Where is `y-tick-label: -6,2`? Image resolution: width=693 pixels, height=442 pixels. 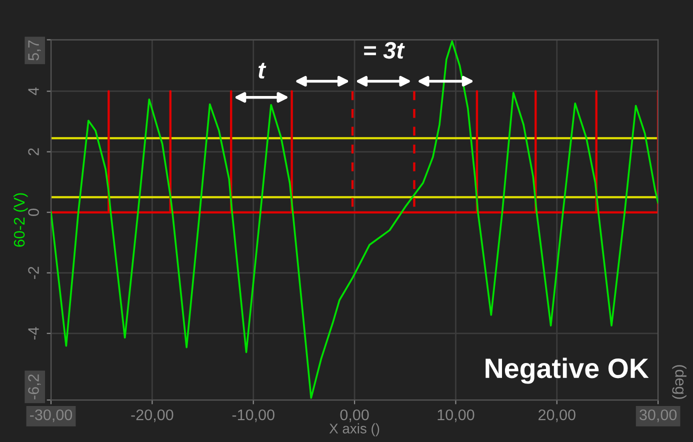
y-tick-label: -6,2 is located at coordinates (34, 387).